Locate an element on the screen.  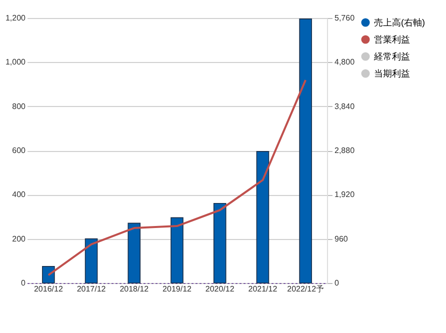
y2-tick-label: 3,840 is located at coordinates (345, 106).